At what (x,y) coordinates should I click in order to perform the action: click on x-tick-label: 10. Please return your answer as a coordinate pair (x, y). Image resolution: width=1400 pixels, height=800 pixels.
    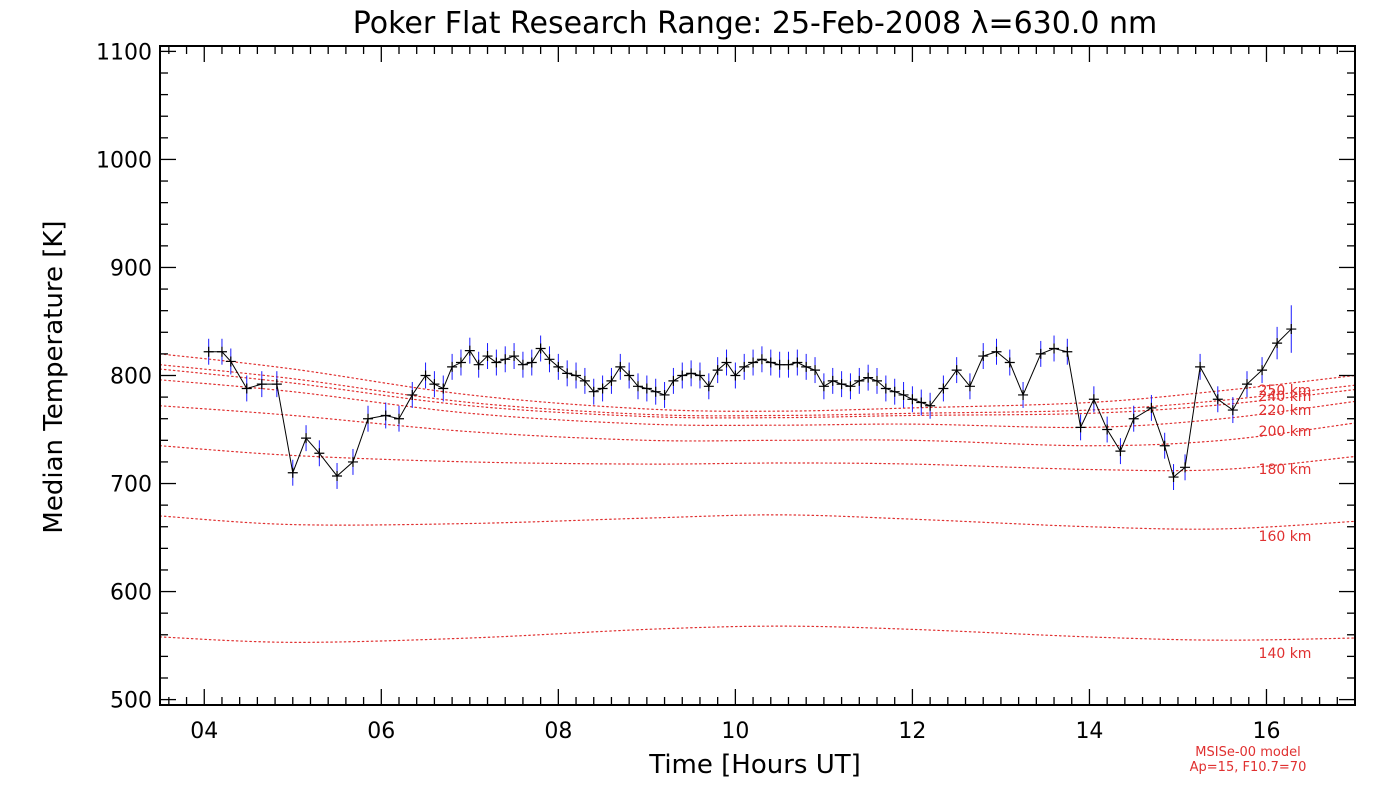
    Looking at the image, I should click on (735, 731).